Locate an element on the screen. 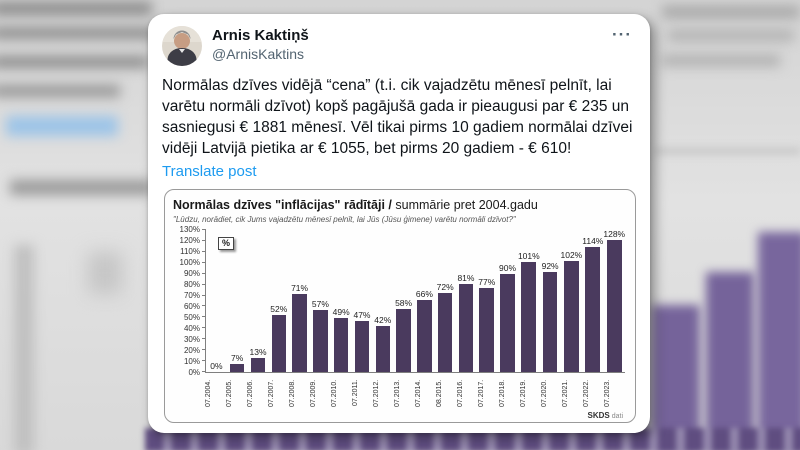 Image resolution: width=800 pixels, height=450 pixels. background-blurred-bar is located at coordinates (24, 347).